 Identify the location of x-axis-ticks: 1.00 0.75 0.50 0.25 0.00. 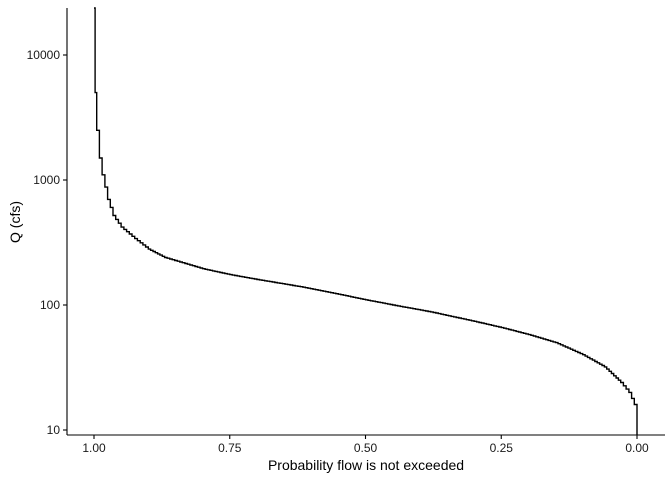
(365, 445).